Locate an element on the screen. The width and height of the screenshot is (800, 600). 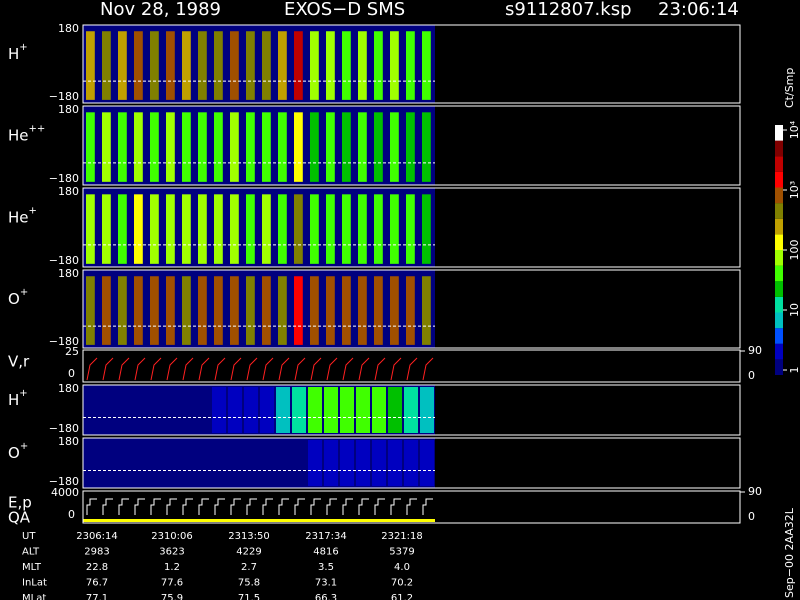
ephemeris-value: 2310:06 is located at coordinates (172, 536).